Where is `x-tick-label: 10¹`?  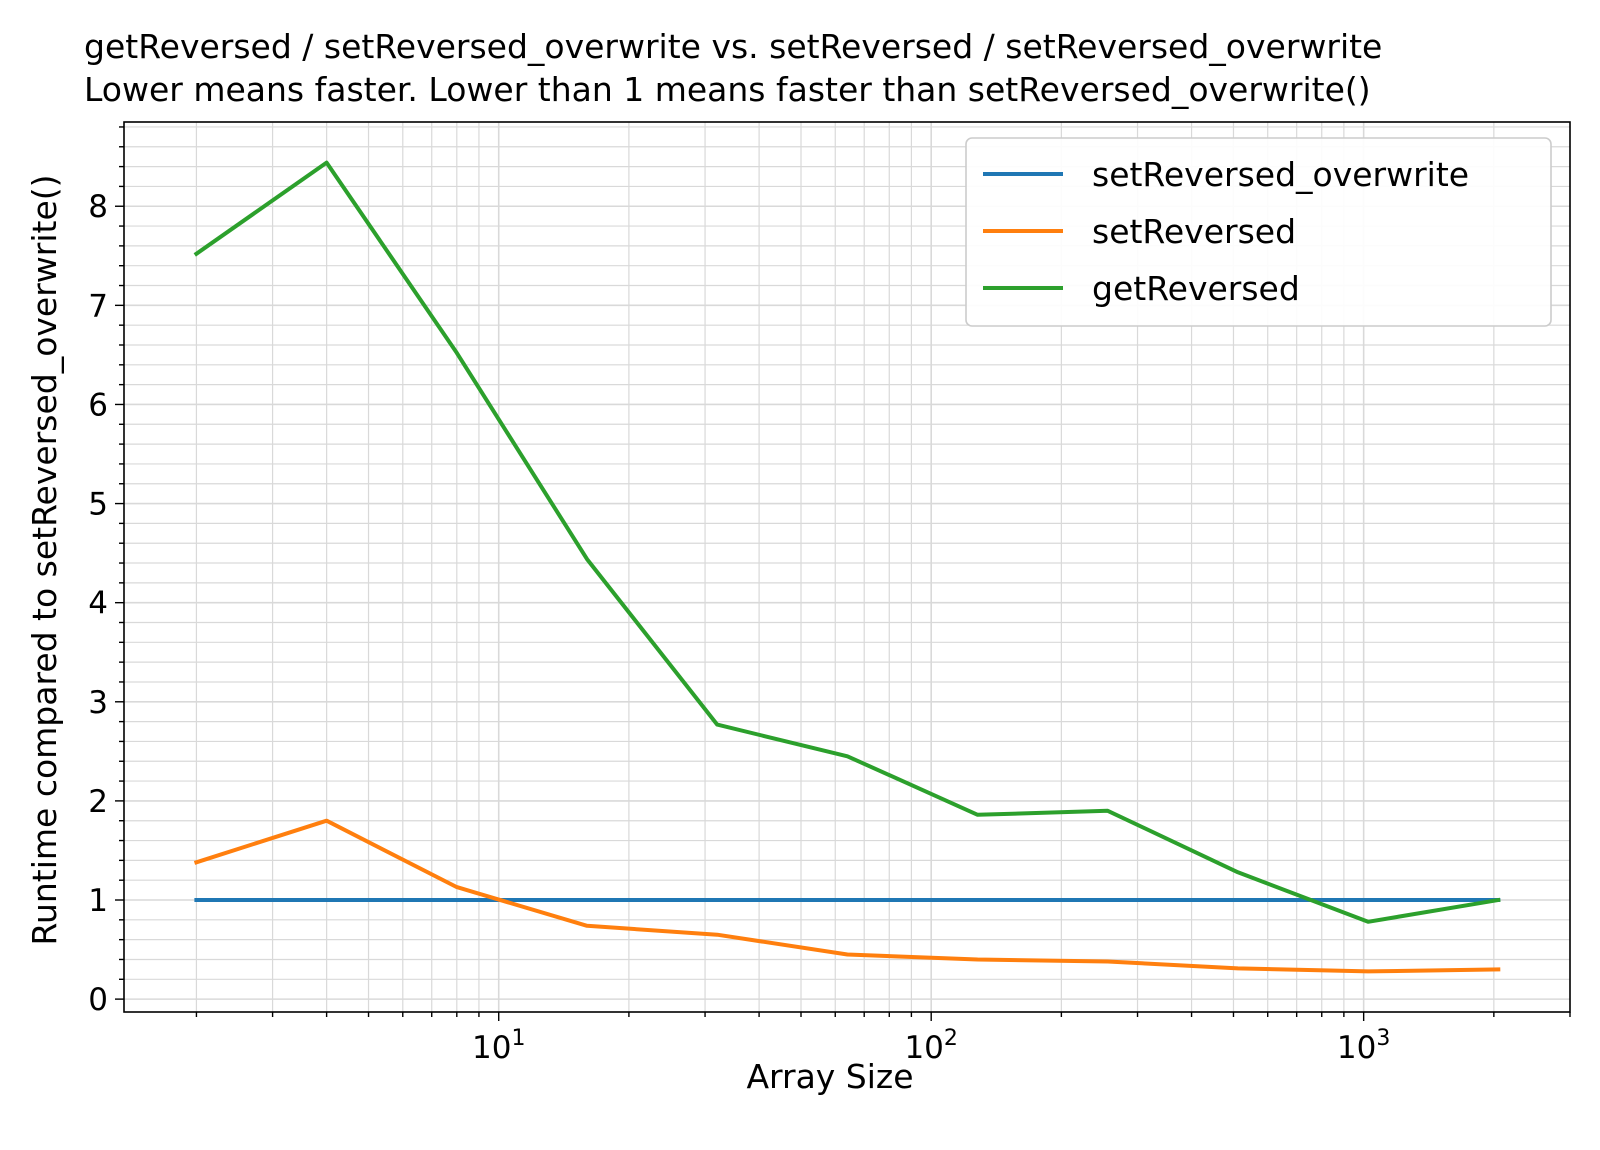 x-tick-label: 10¹ is located at coordinates (498, 1046).